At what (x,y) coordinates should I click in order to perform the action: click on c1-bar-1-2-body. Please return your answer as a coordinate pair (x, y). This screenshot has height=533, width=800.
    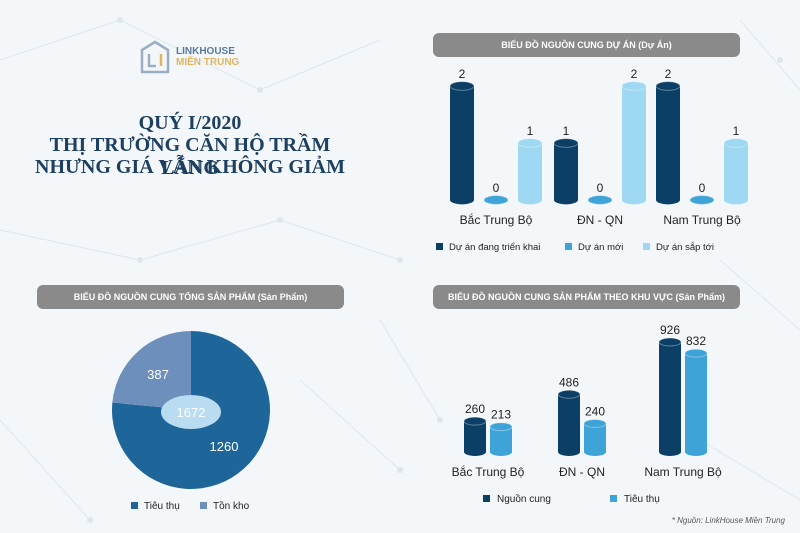
    Looking at the image, I should click on (634, 143).